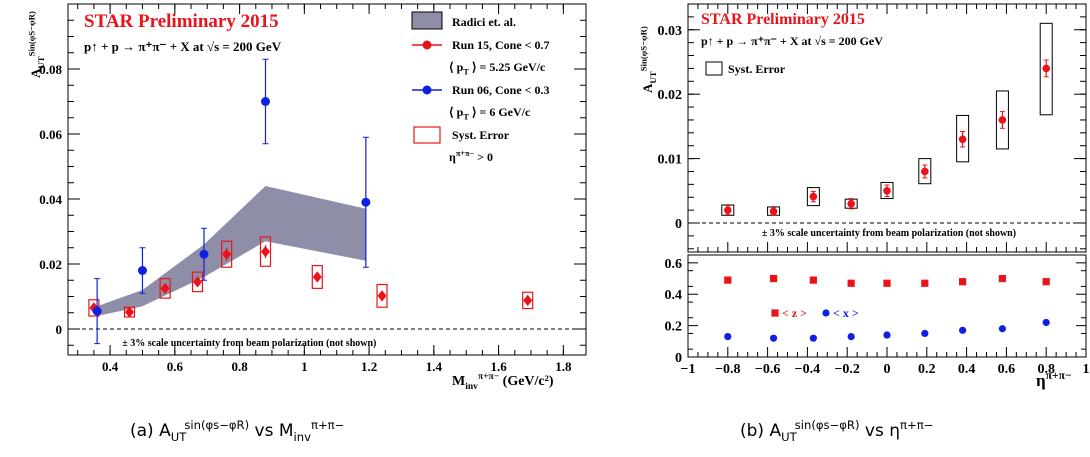 This screenshot has width=1090, height=457. Describe the element at coordinates (678, 358) in the screenshot. I see `y2-tick-label: 0` at that location.